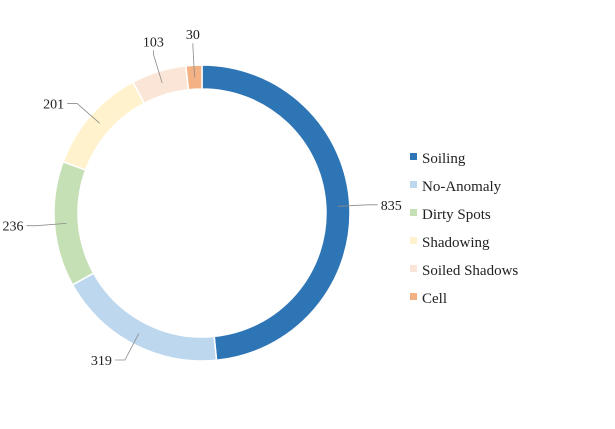 This screenshot has height=429, width=615. I want to click on leader-line-soiling, so click(357, 205).